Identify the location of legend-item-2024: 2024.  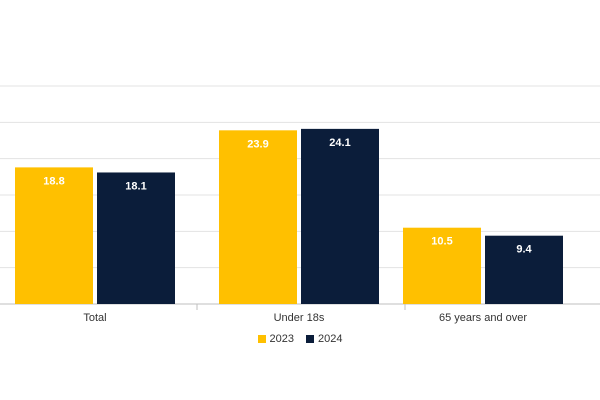
(324, 339).